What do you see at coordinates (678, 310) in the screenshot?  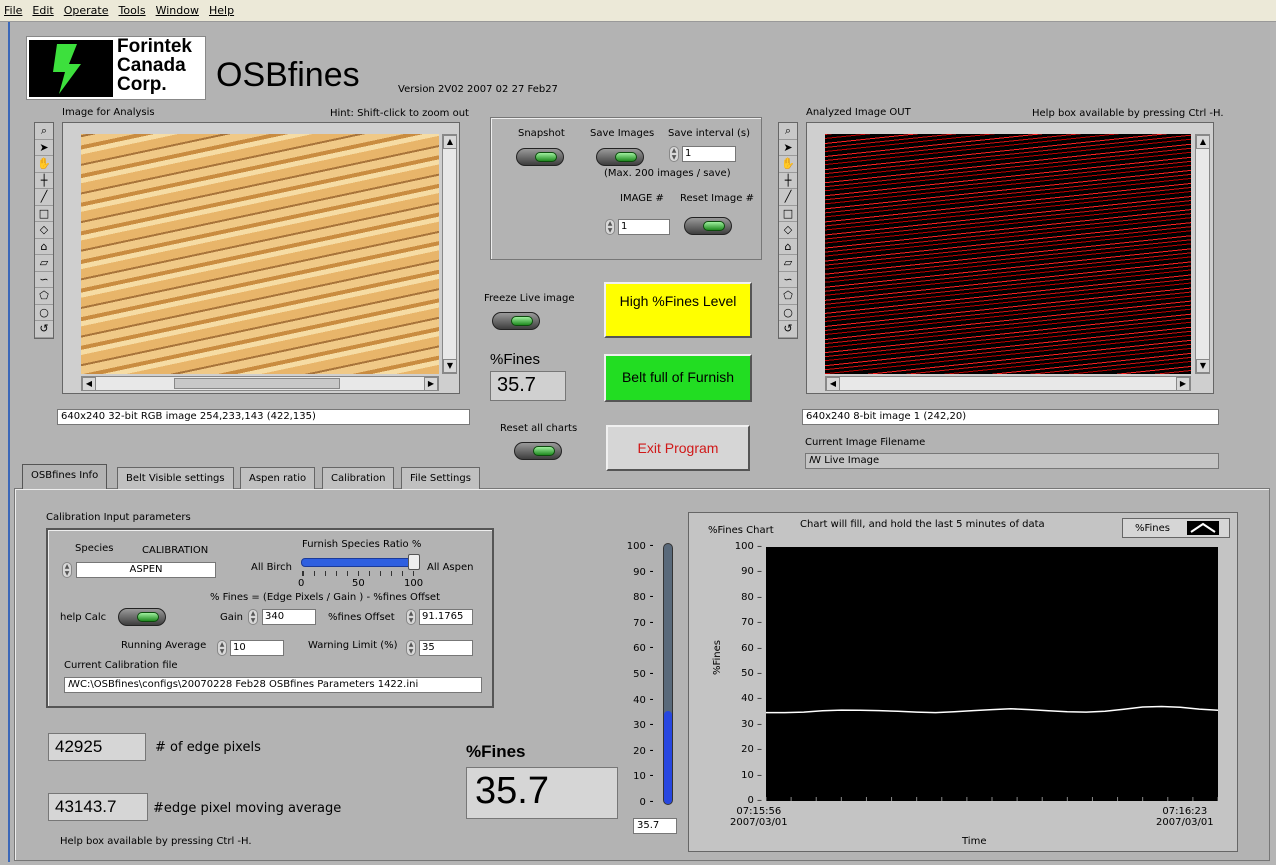 I see `high-fines-indicator: High %Fines Level` at bounding box center [678, 310].